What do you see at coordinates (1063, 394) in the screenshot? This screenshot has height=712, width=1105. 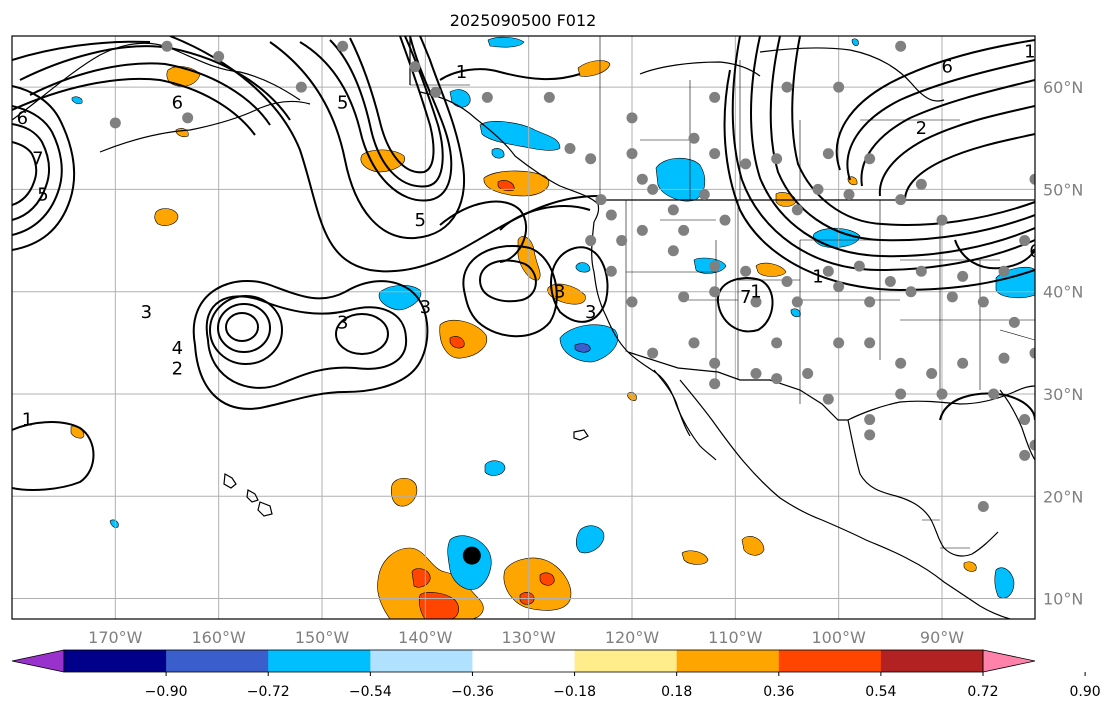 I see `latitude-label: 30°N` at bounding box center [1063, 394].